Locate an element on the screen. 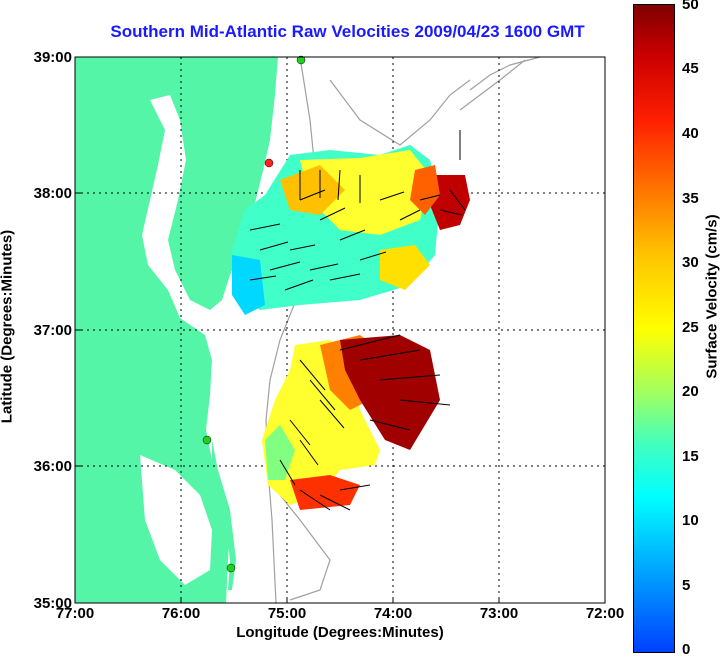 The image size is (724, 659). colorbar-tick: 40 is located at coordinates (690, 133).